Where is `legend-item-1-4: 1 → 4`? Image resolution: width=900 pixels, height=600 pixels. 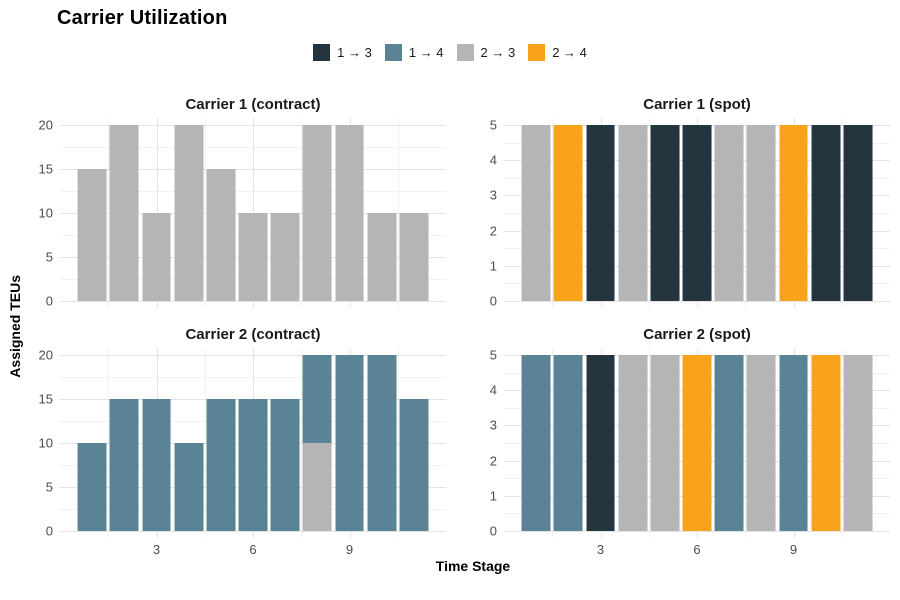 legend-item-1-4: 1 → 4 is located at coordinates (414, 52).